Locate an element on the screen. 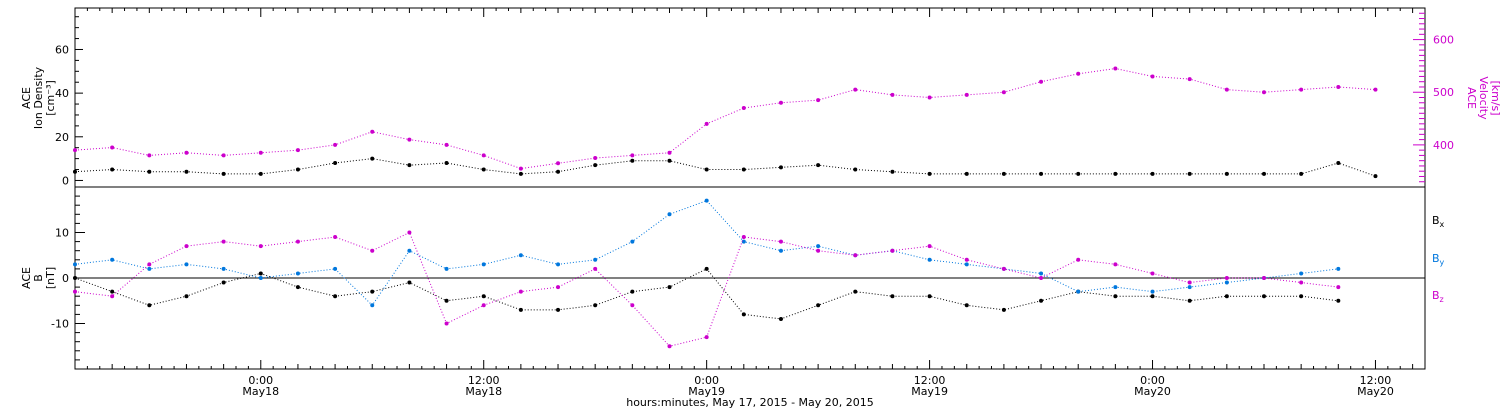 The height and width of the screenshot is (410, 1500). velocity-ylabel-line2: Velocity is located at coordinates (1483, 98).